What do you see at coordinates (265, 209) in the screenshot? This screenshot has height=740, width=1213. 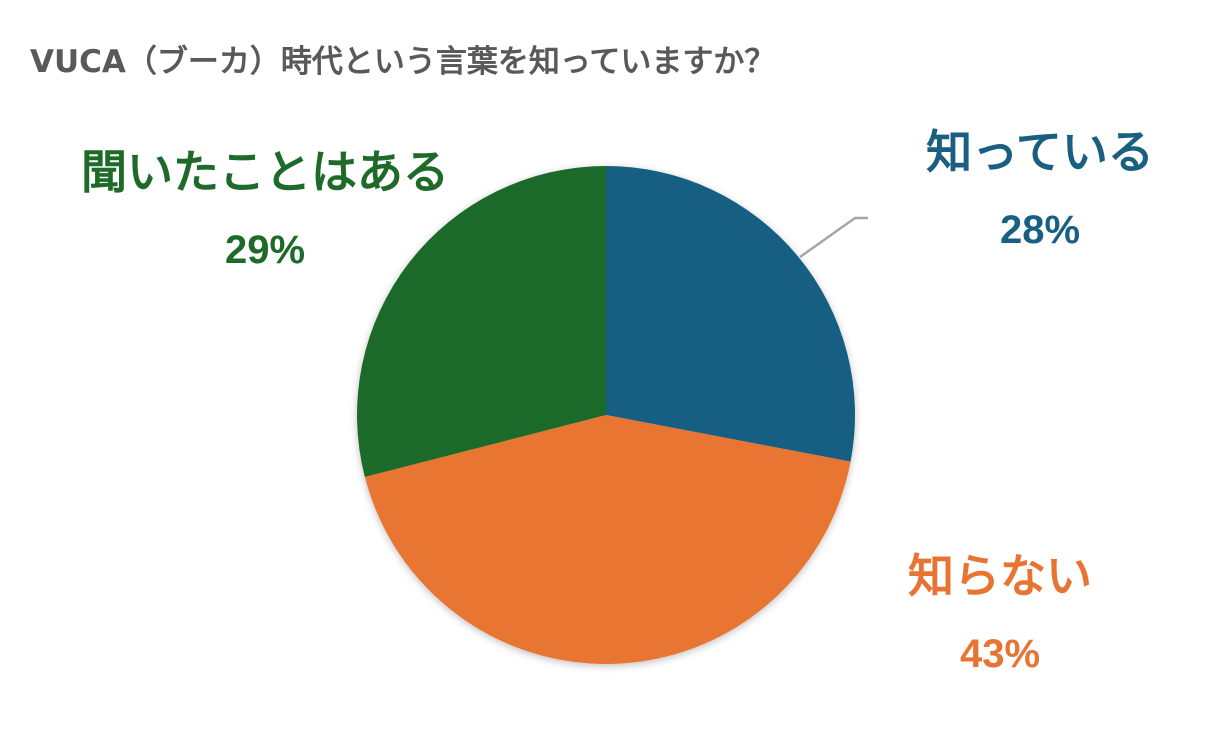 I see `data-label-heard: 聞いたことはある 29%` at bounding box center [265, 209].